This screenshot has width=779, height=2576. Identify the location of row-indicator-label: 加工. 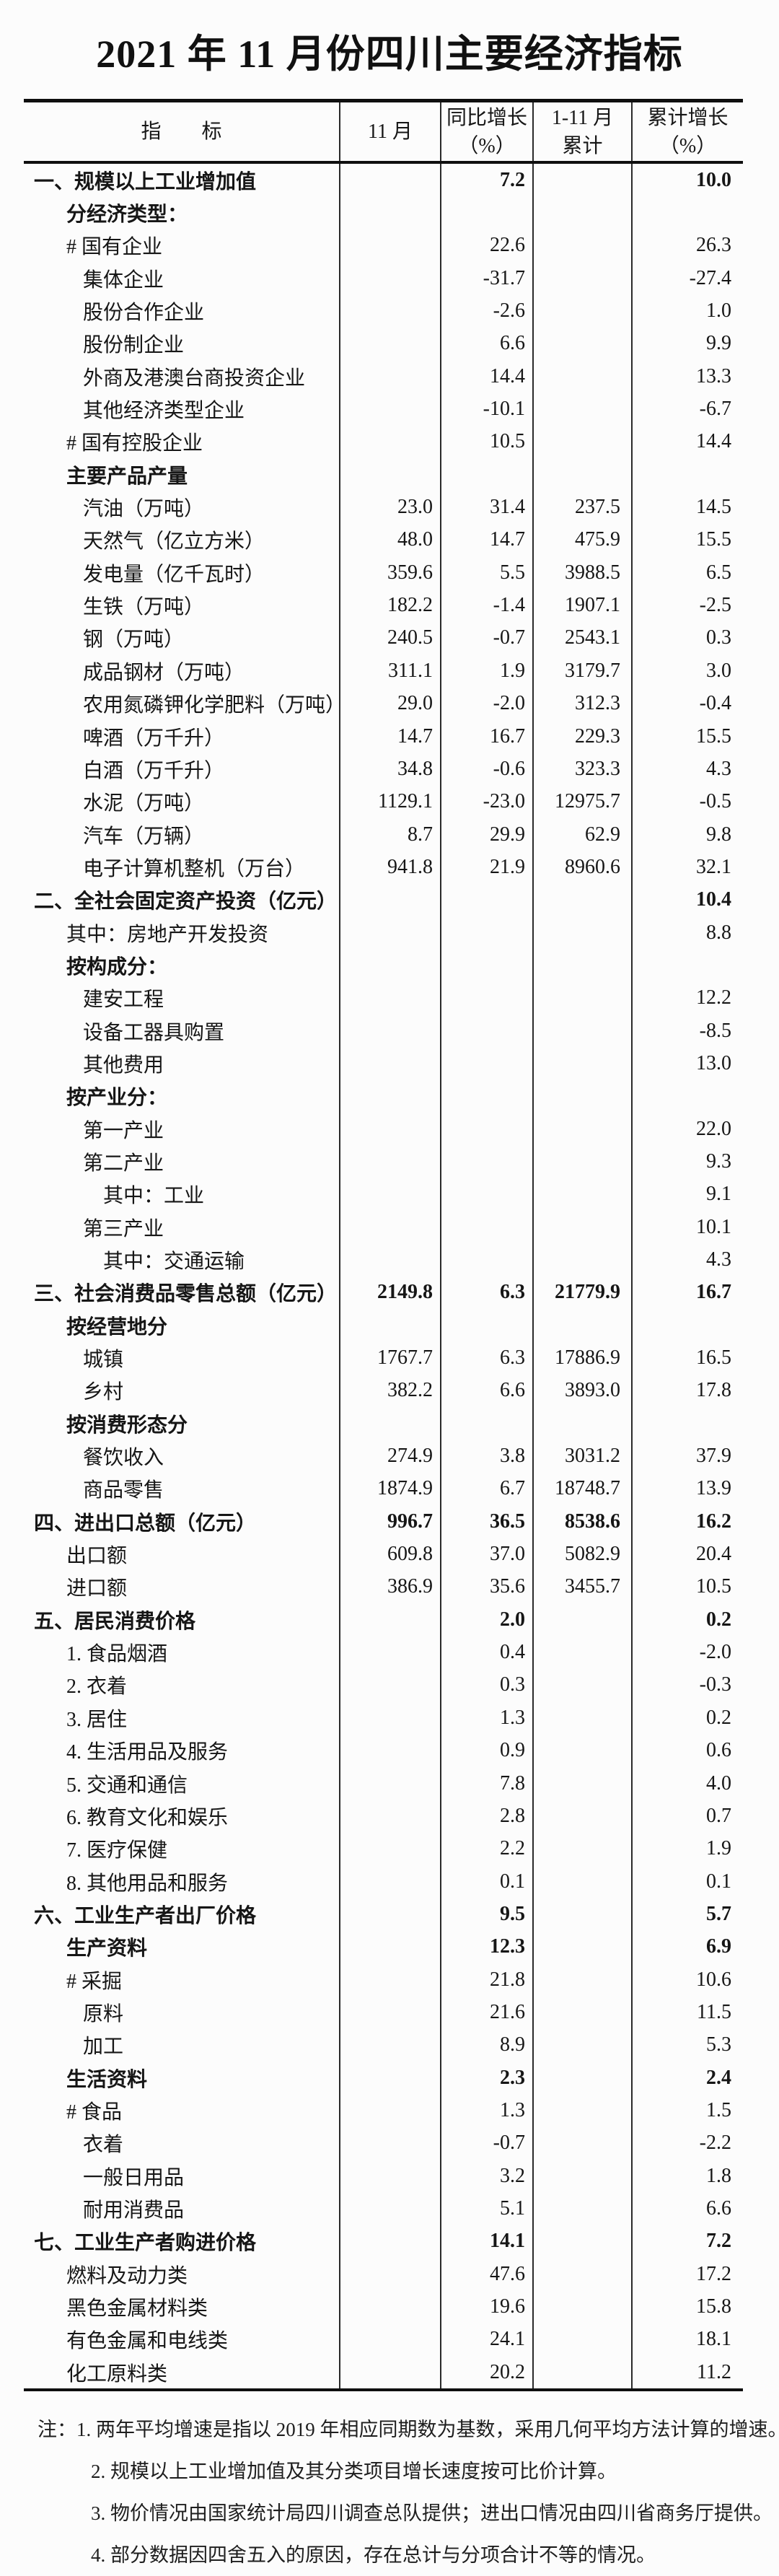
(182, 2045).